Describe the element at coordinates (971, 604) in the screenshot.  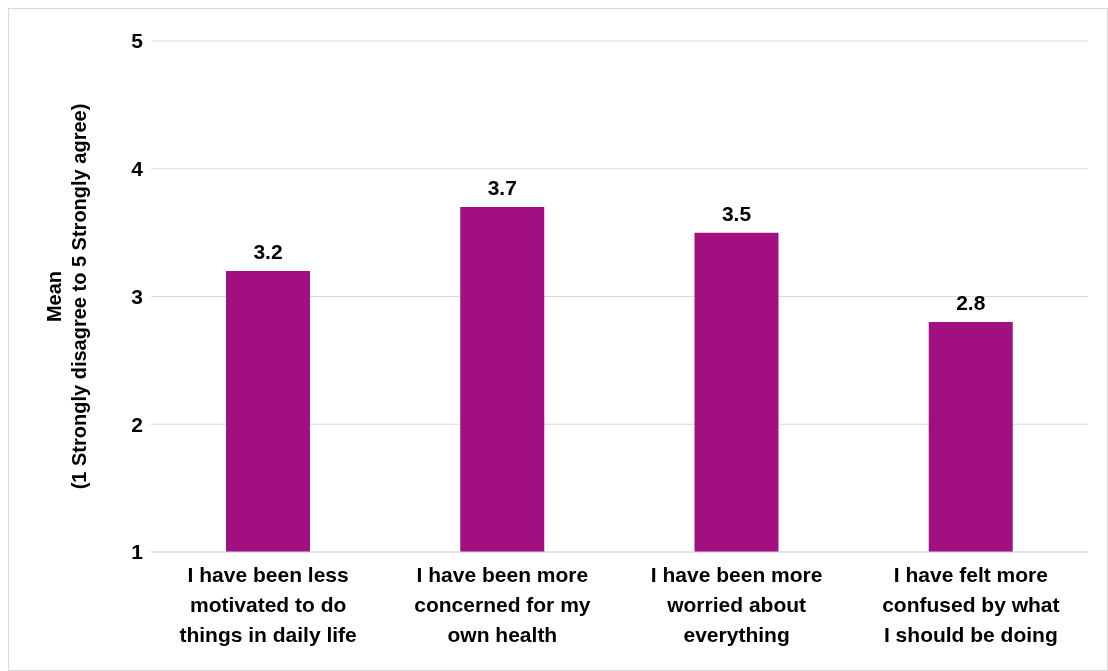
I see `x-tick-label: I have felt more confused by what I should be doing` at that location.